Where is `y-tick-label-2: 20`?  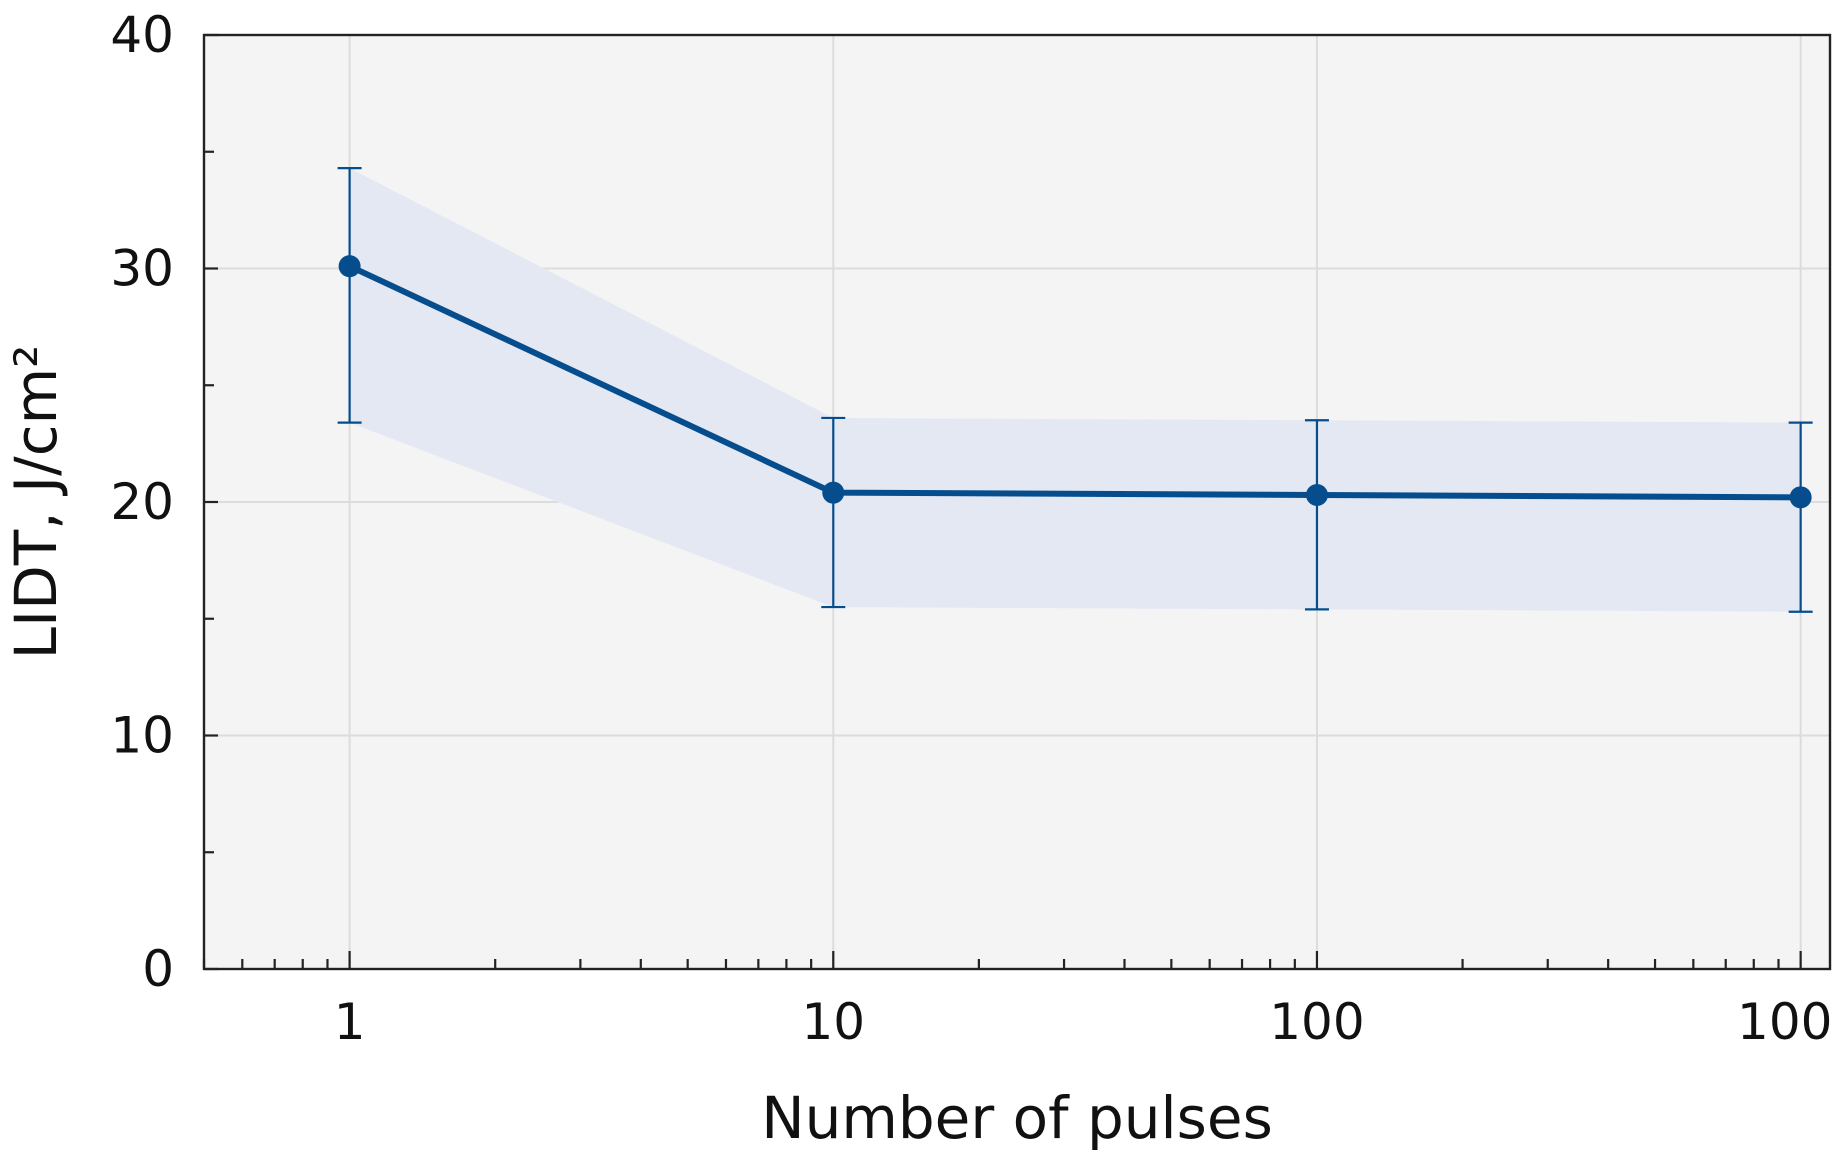 y-tick-label-2: 20 is located at coordinates (142, 502).